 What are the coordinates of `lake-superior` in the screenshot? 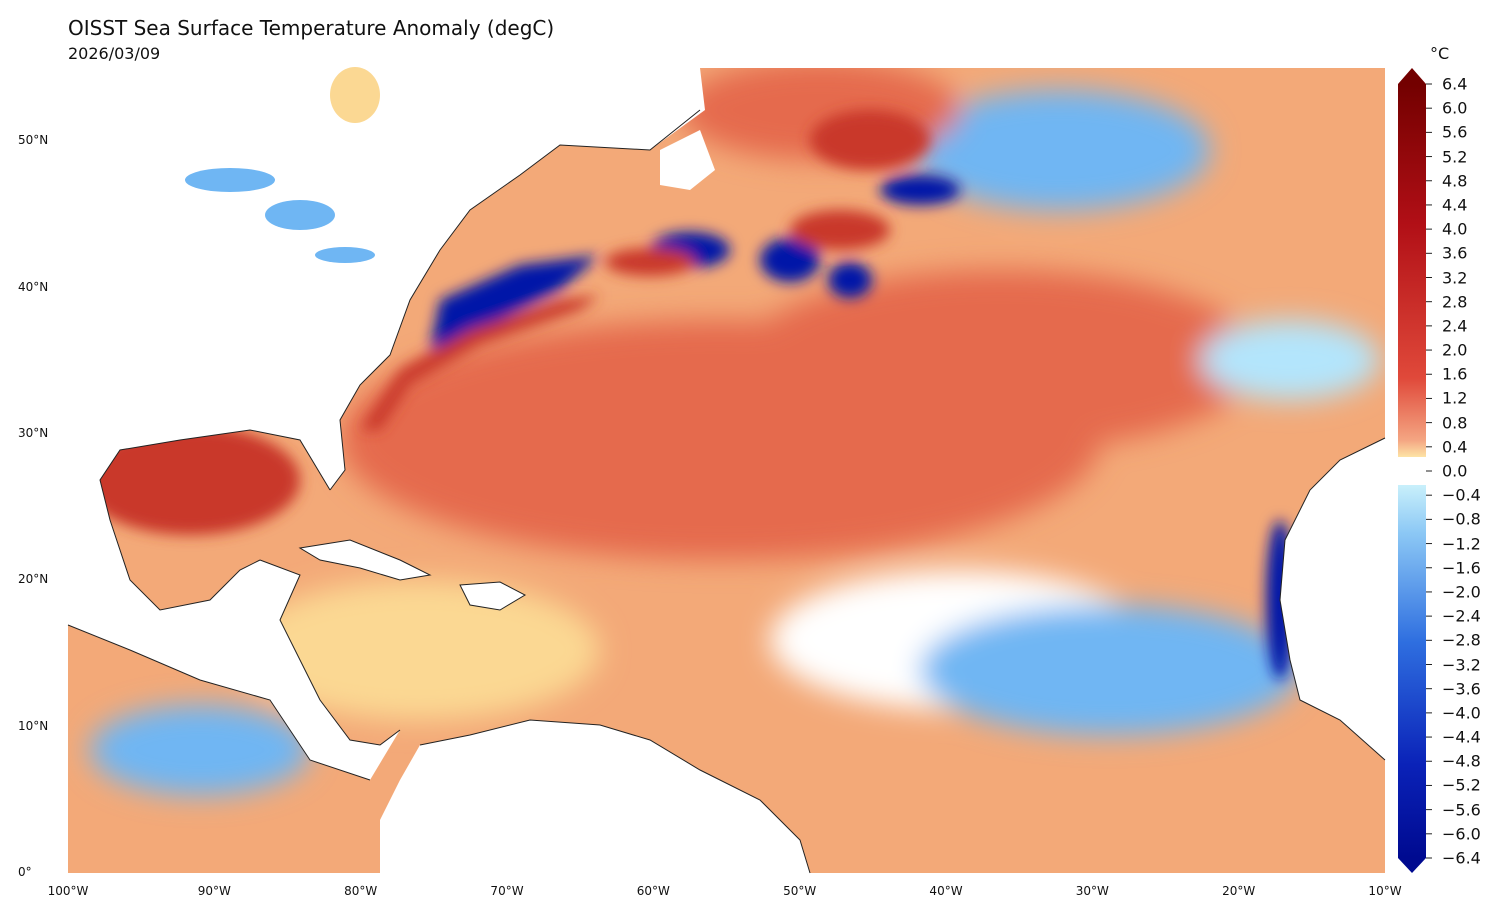 It's located at (230, 180).